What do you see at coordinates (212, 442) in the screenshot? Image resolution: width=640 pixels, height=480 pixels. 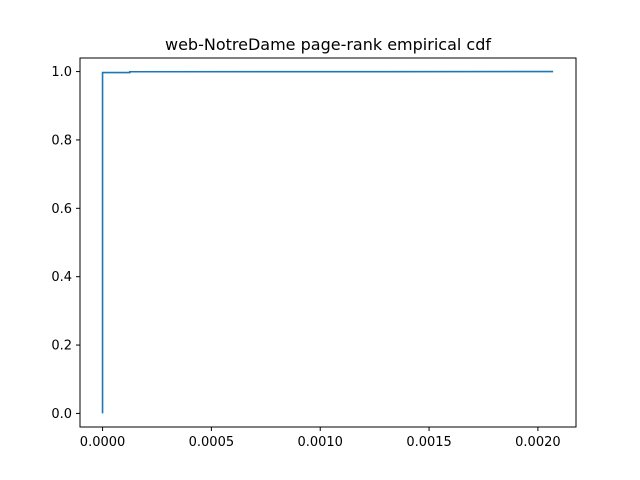 I see `x-tick-label: 0.0005` at bounding box center [212, 442].